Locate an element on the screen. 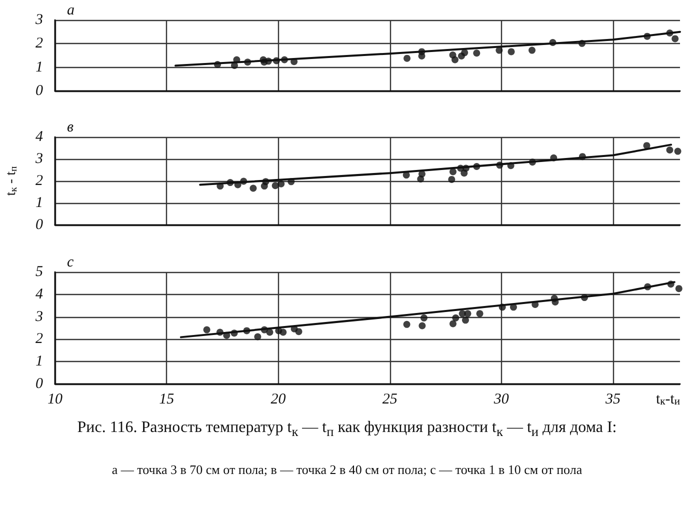 Image resolution: width=694 pixels, height=513 pixels. chart-title: с is located at coordinates (70, 262).